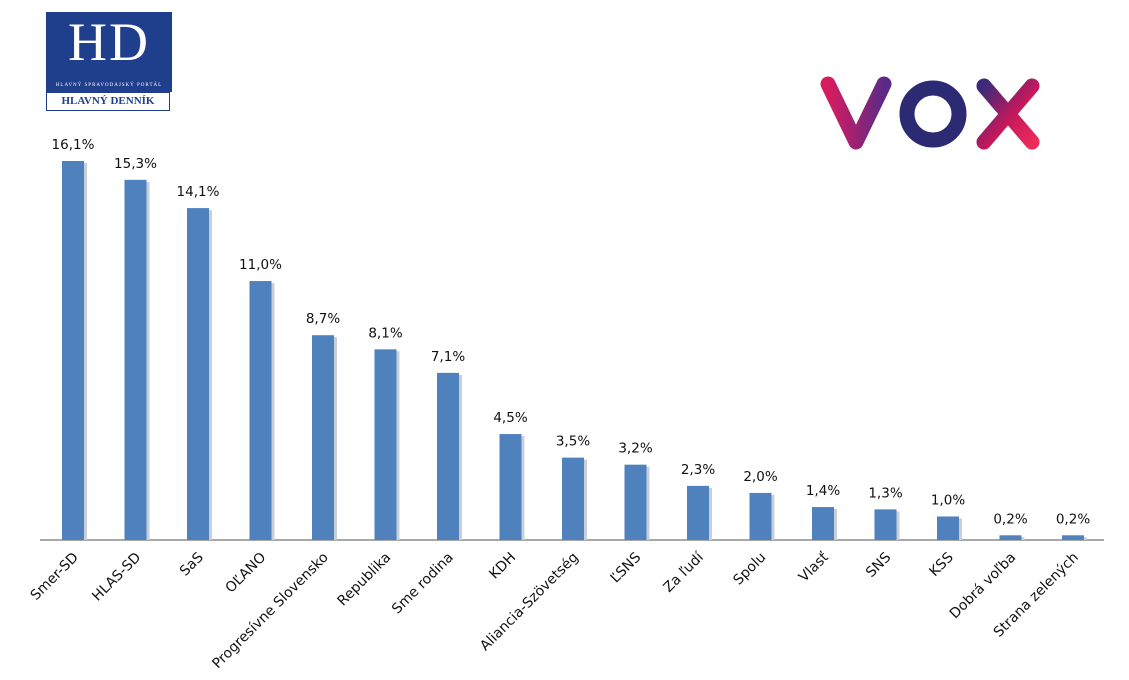  Describe the element at coordinates (108, 101) in the screenshot. I see `hd-logo-name: HLAVNÝ DENNÍK` at that location.